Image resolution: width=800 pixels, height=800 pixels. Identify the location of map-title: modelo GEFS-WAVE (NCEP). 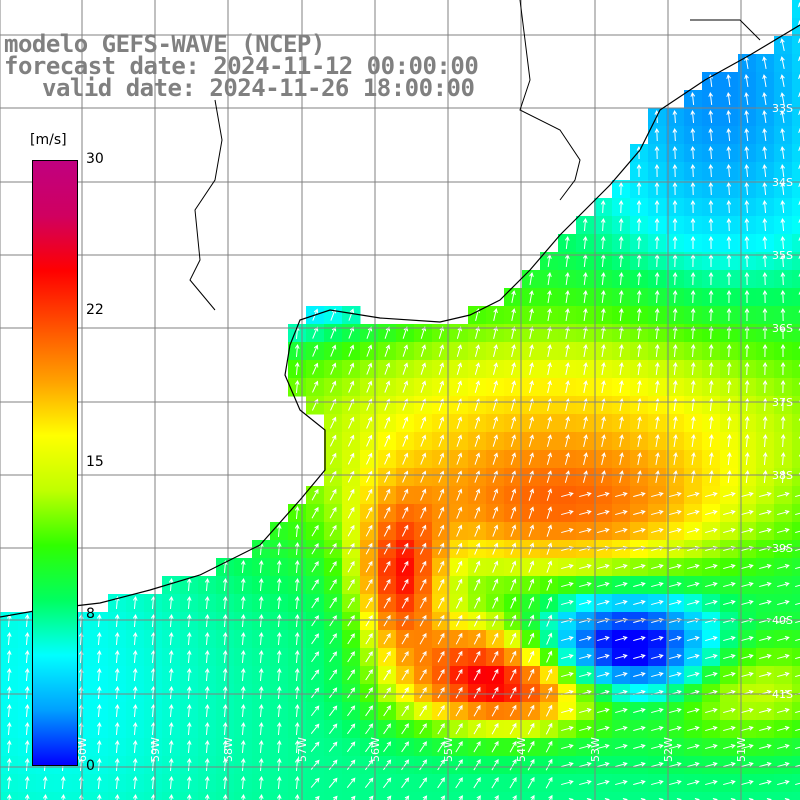
(164, 44).